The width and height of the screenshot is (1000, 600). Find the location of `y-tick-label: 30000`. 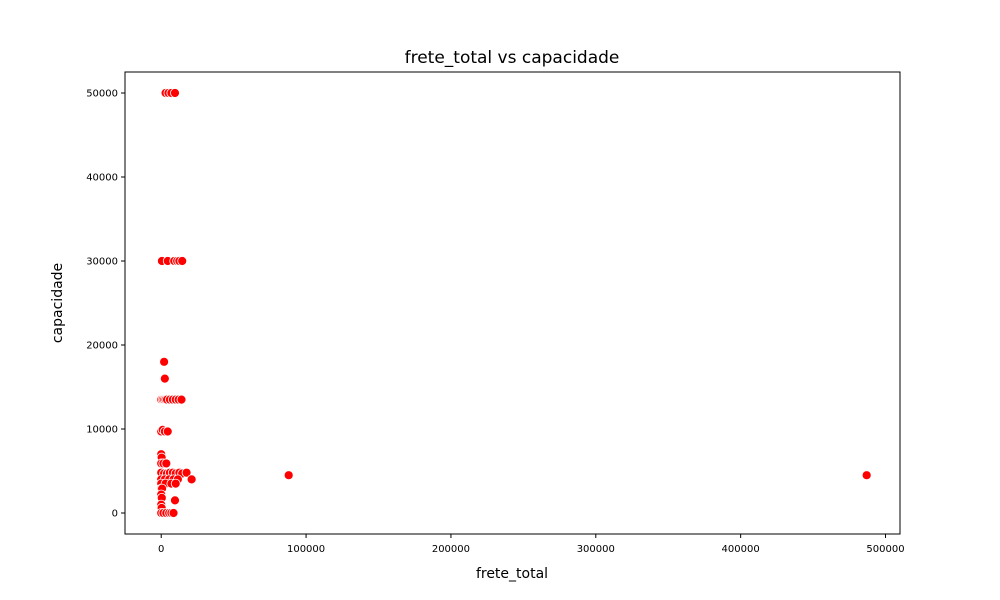

y-tick-label: 30000 is located at coordinates (102, 262).